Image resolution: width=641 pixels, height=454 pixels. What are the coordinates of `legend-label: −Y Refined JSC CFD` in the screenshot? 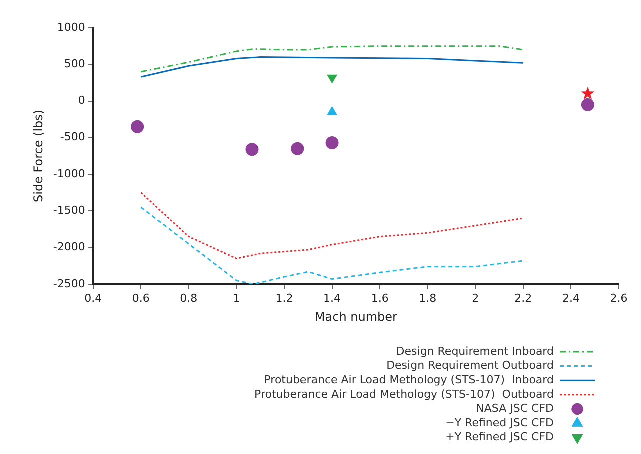 It's located at (500, 423).